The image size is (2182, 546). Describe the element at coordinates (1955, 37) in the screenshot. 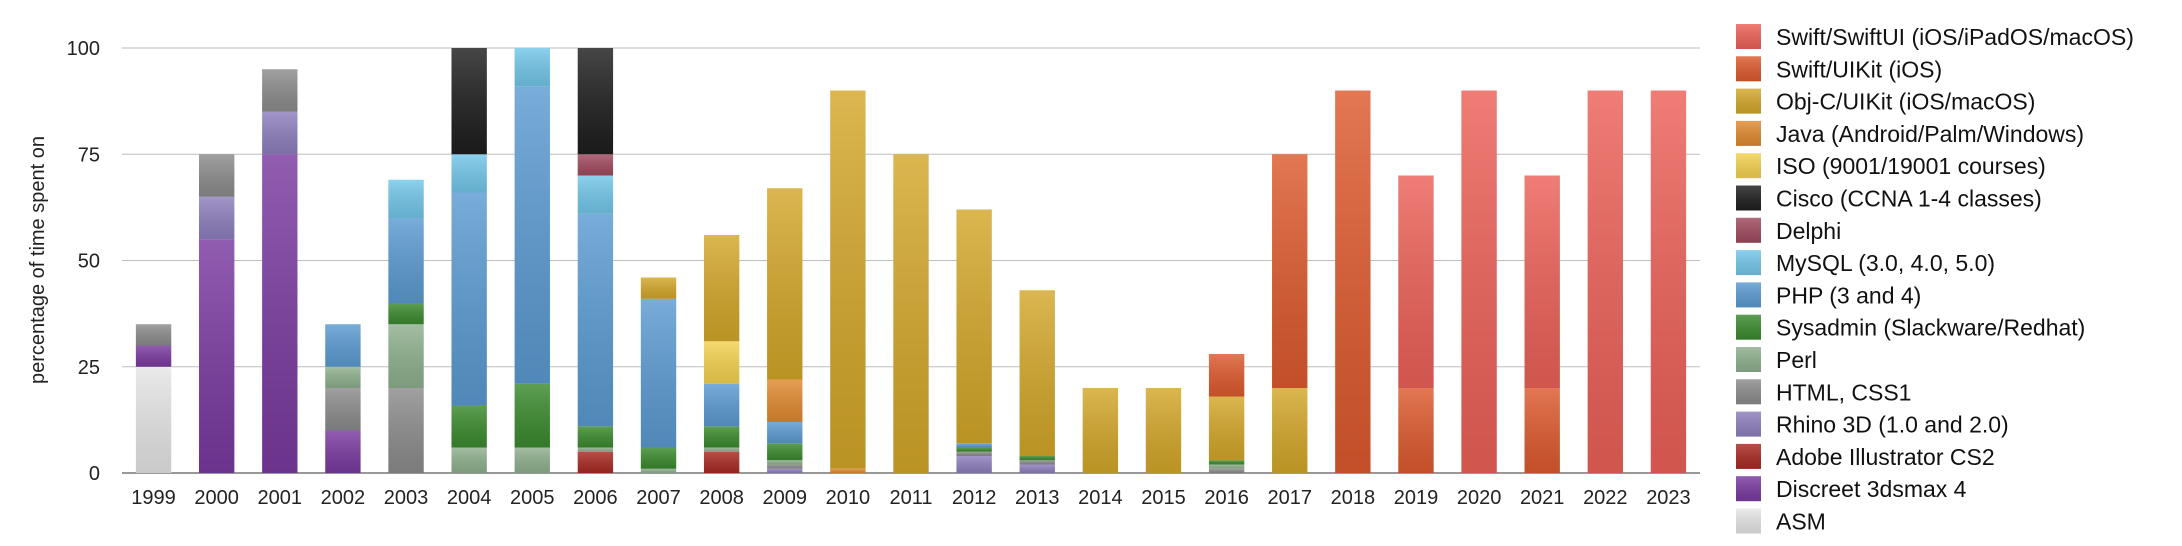

I see `legend-entry: Swift/SwiftUI (iOS/iPadOS/macOS)` at that location.